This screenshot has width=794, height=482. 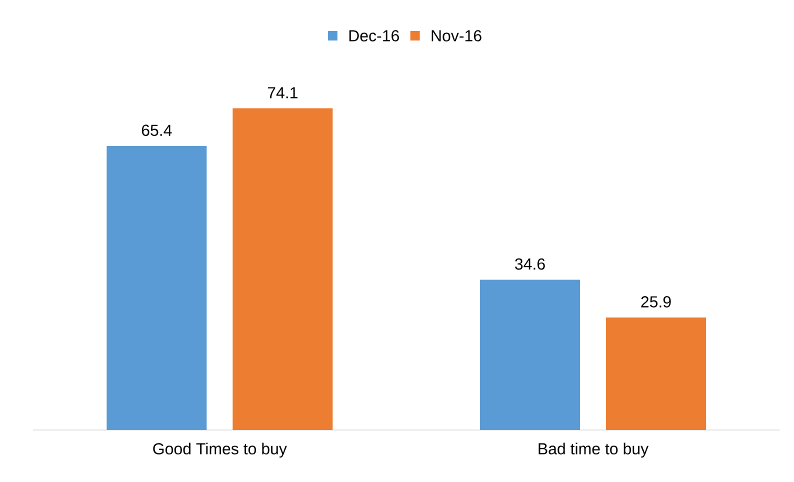 I want to click on data-label: 74.1, so click(x=283, y=92).